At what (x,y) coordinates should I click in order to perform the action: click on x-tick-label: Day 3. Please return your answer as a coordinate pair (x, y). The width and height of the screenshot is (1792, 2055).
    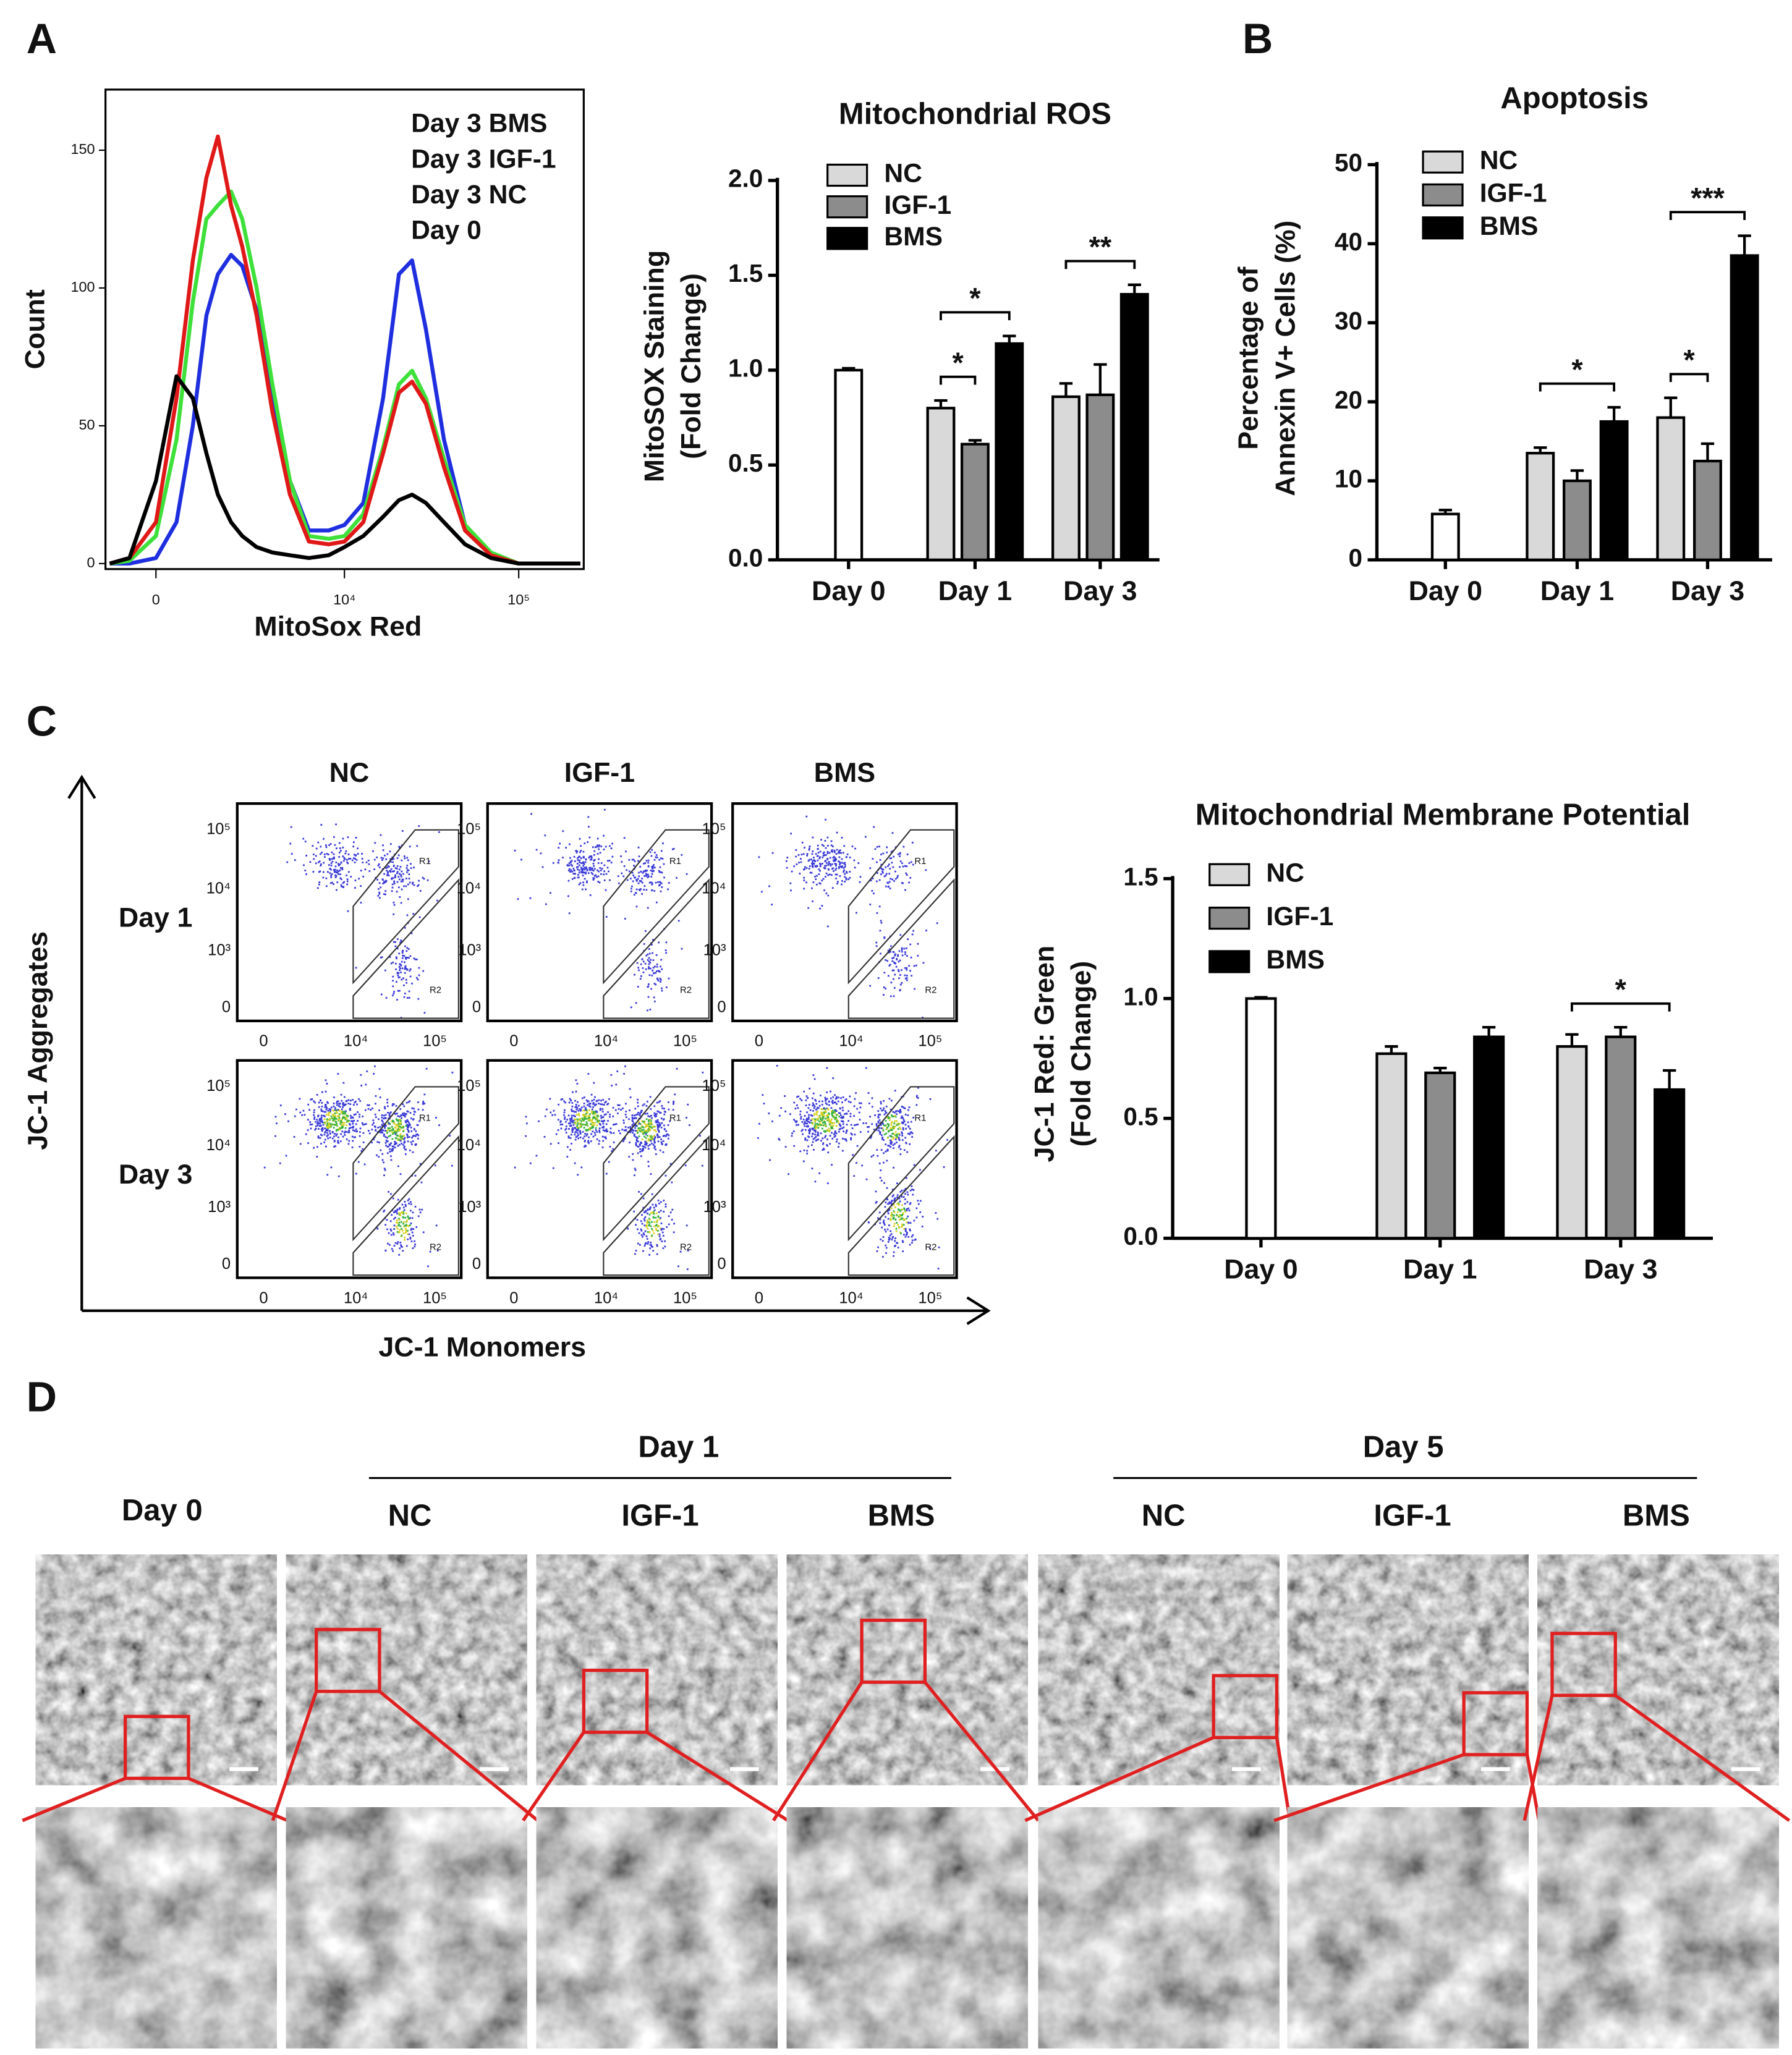
    Looking at the image, I should click on (1100, 590).